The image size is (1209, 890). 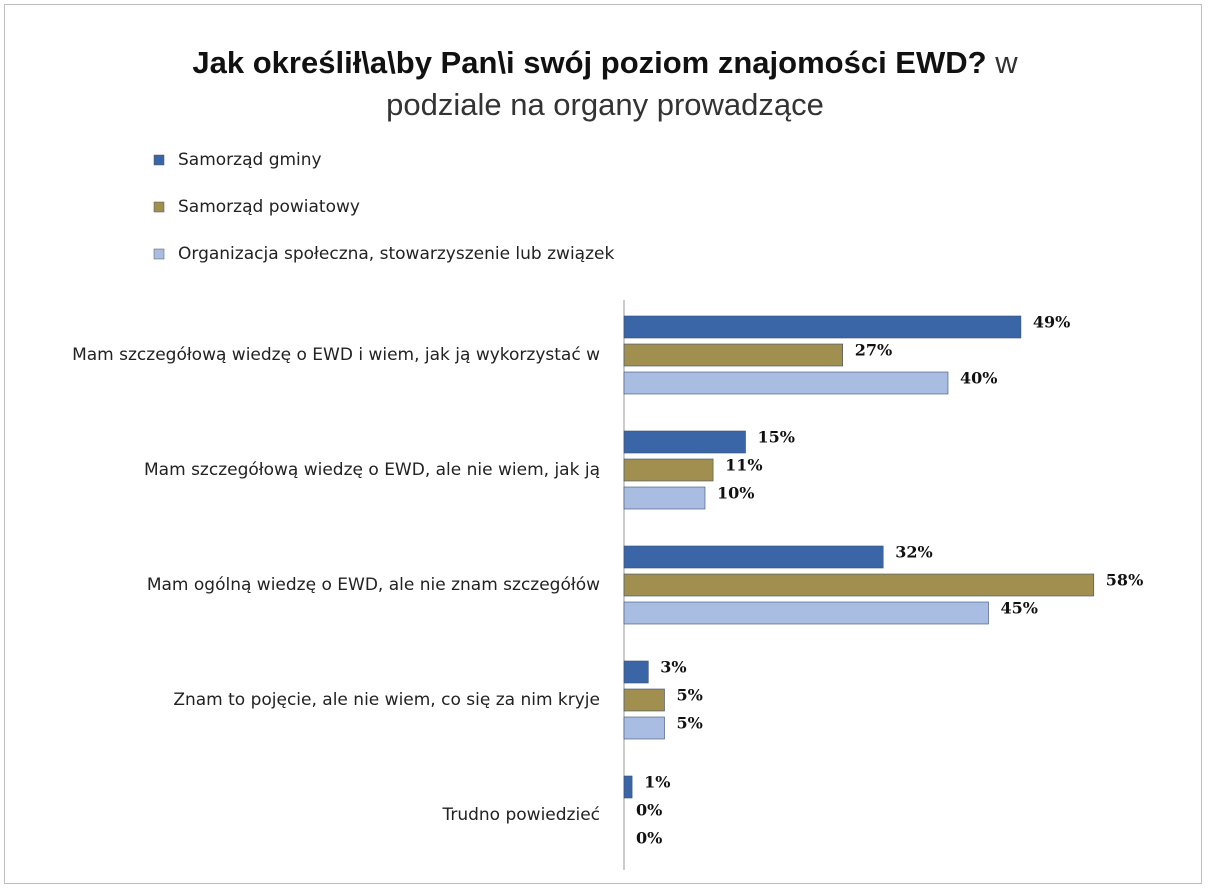 I want to click on value-label: 49%, so click(x=1051, y=322).